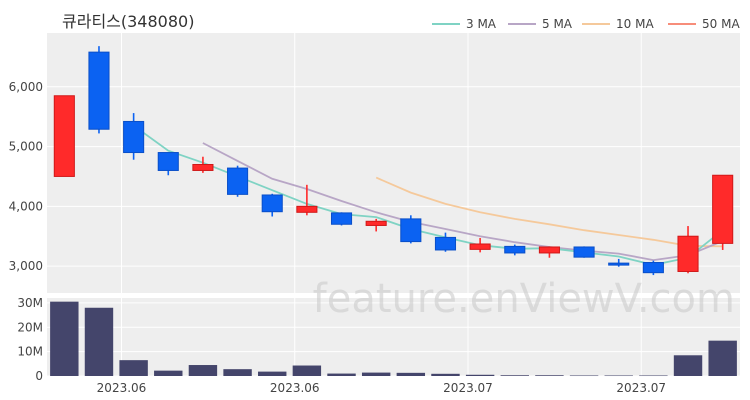 The height and width of the screenshot is (400, 750). I want to click on chart-title: 큐라티스(348080), so click(128, 21).